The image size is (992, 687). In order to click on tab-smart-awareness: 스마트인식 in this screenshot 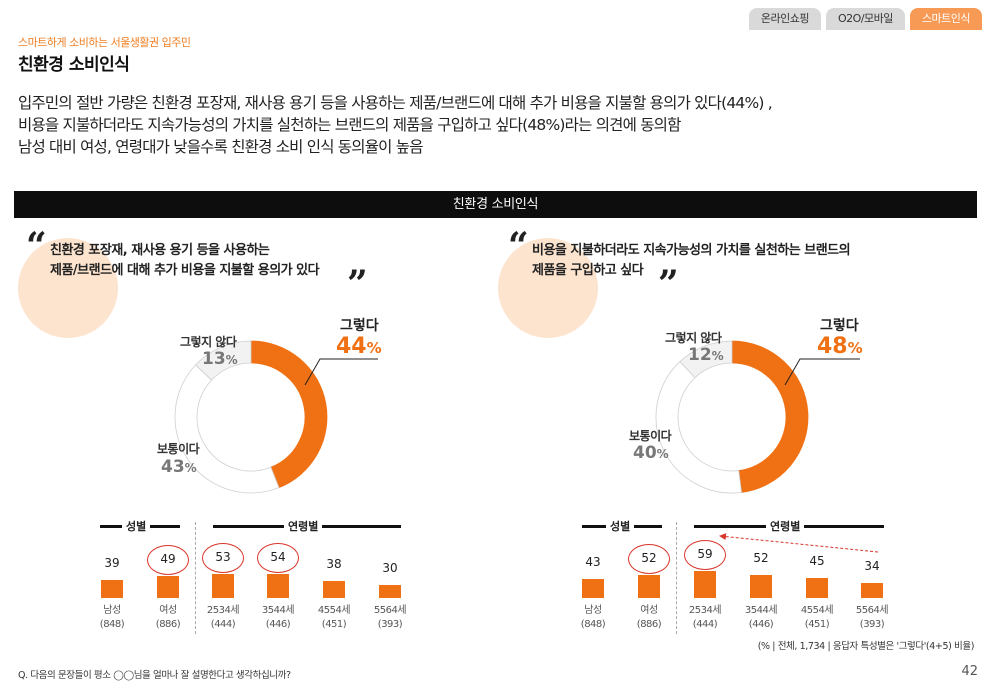, I will do `click(945, 19)`.